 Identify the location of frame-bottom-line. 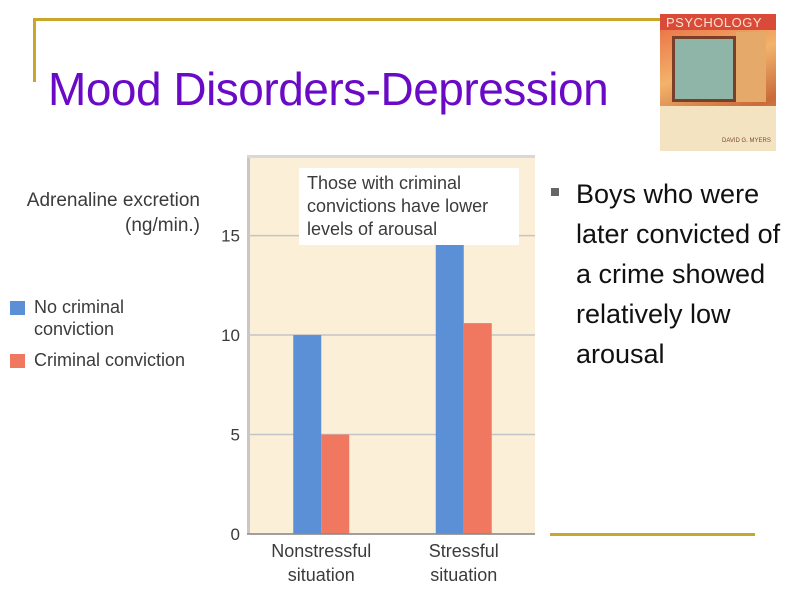
(652, 534).